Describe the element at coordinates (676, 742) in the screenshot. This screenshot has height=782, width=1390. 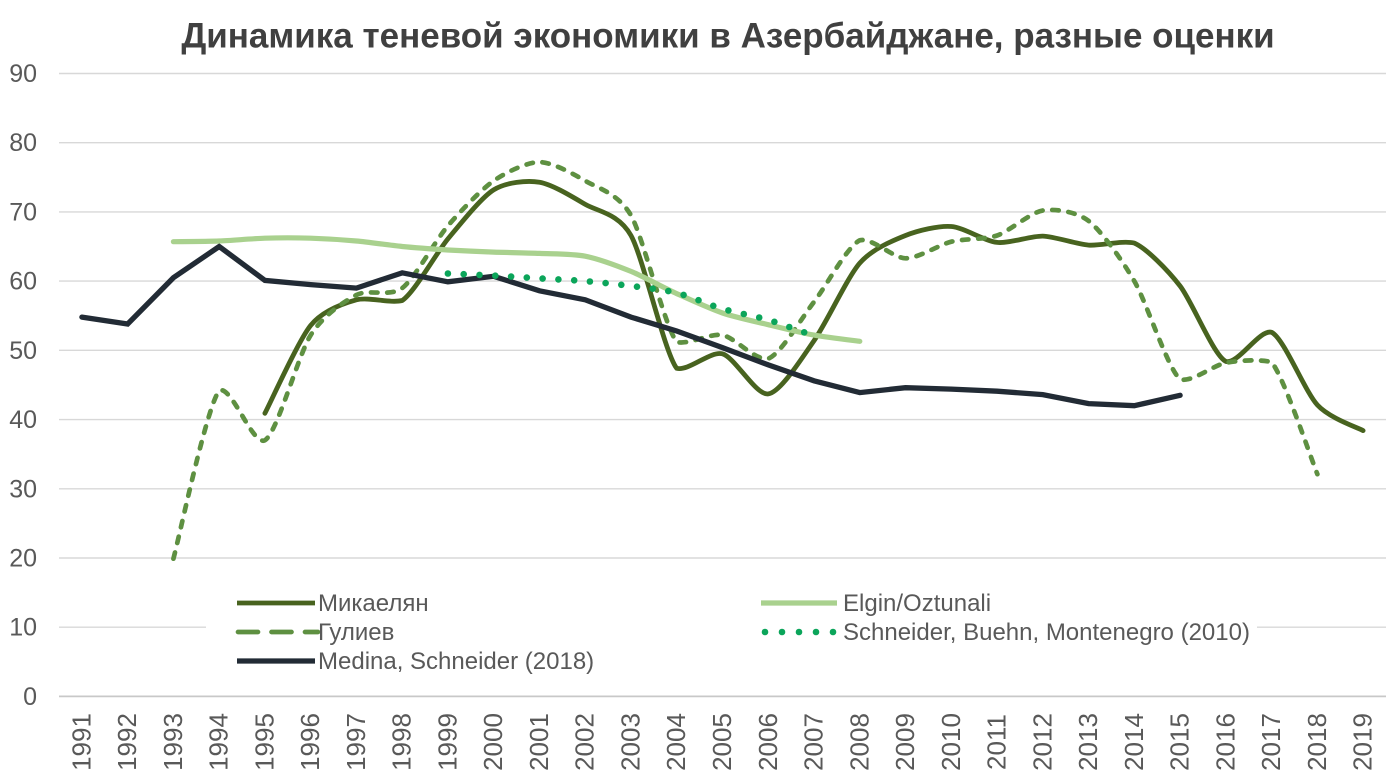
I see `svg-text: 2004` at that location.